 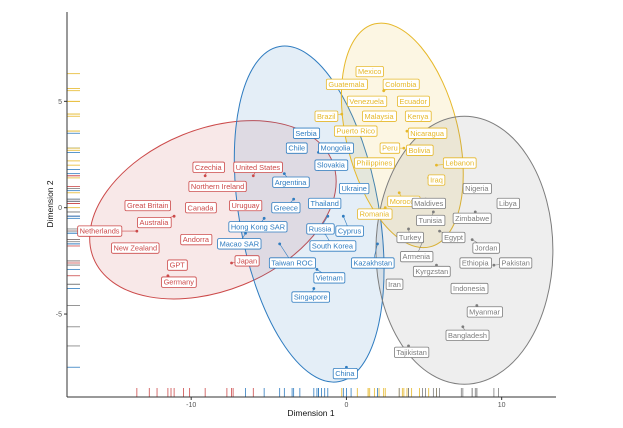 I want to click on label-text: Kazakhstan, so click(x=373, y=263).